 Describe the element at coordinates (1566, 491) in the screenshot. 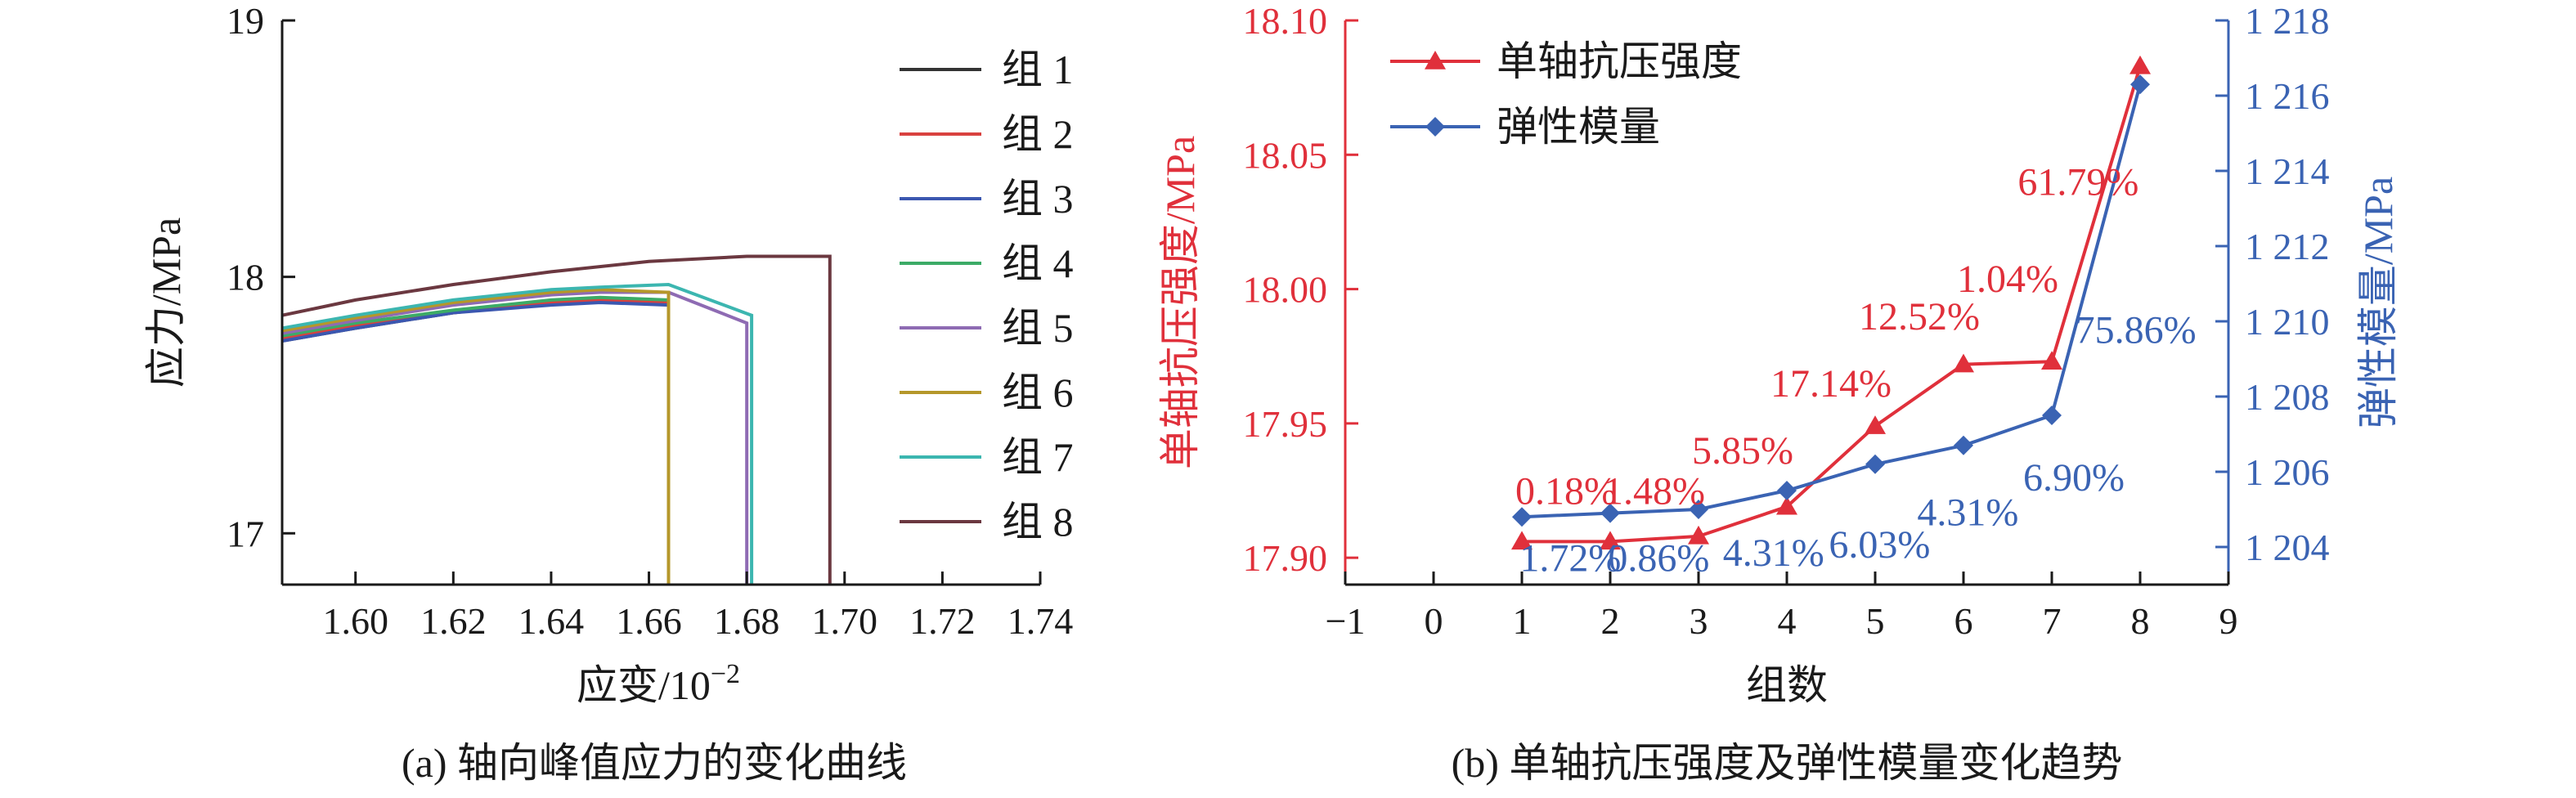

I see `strength-change-label: 0.18%` at that location.